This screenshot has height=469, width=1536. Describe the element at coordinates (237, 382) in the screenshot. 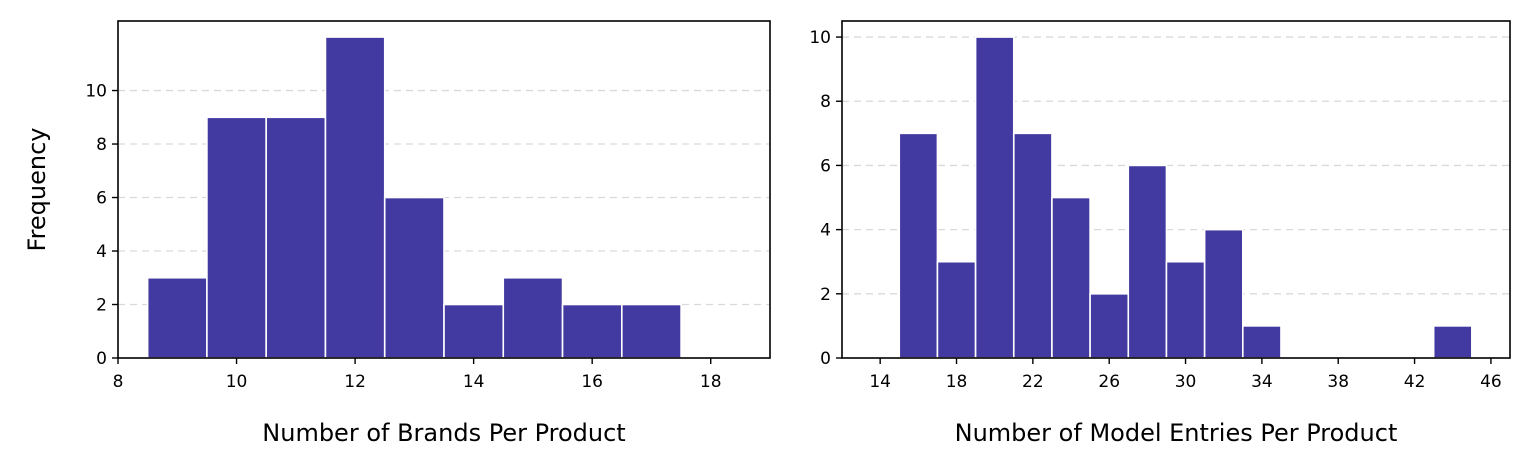

I see `x-tick-label: 10` at that location.